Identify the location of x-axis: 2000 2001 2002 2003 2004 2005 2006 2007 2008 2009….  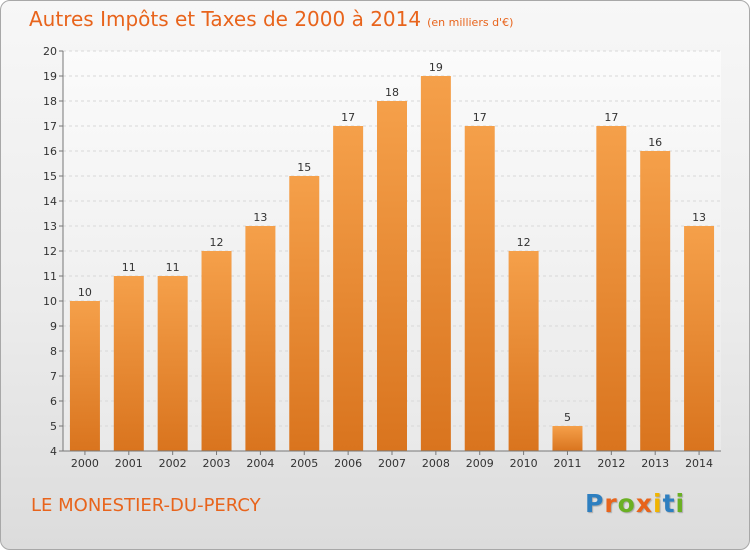
(392, 460).